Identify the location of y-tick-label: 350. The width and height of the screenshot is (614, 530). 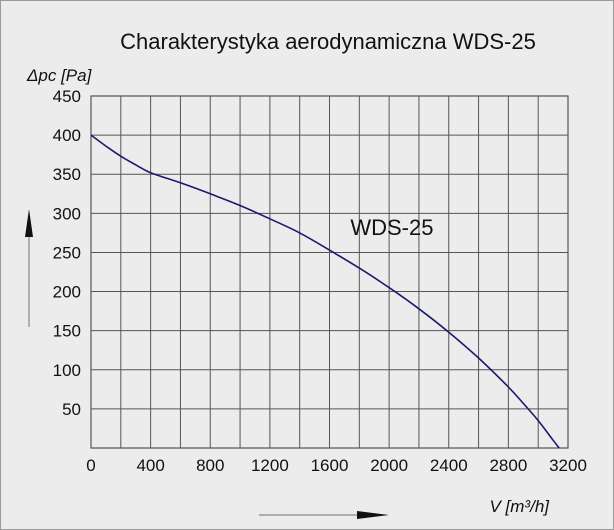
(67, 174).